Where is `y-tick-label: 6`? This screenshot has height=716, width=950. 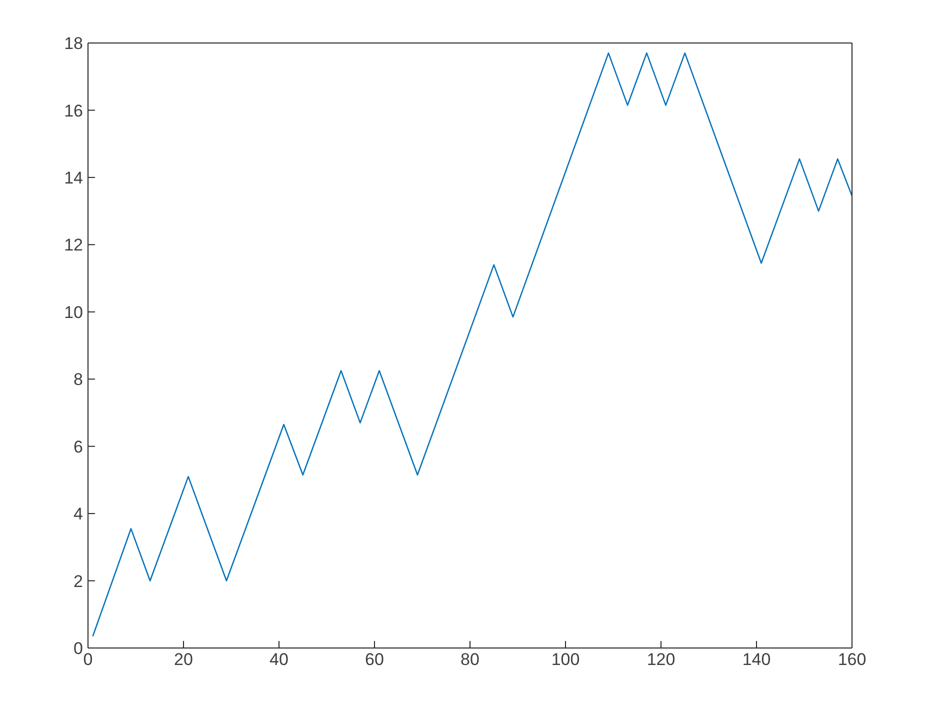
y-tick-label: 6 is located at coordinates (78, 446).